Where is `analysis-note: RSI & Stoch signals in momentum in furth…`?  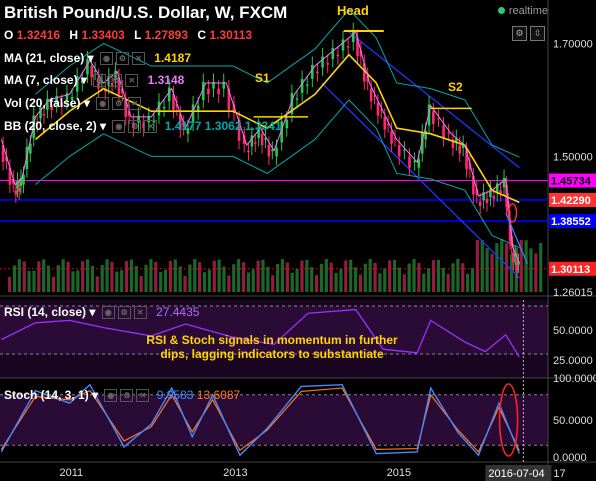 analysis-note: RSI & Stoch signals in momentum in furth… is located at coordinates (272, 347).